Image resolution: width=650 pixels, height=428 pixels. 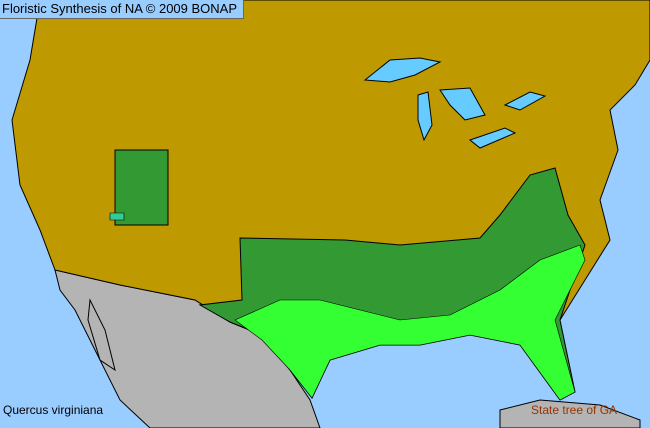 What do you see at coordinates (455, 103) in the screenshot?
I see `lakes` at bounding box center [455, 103].